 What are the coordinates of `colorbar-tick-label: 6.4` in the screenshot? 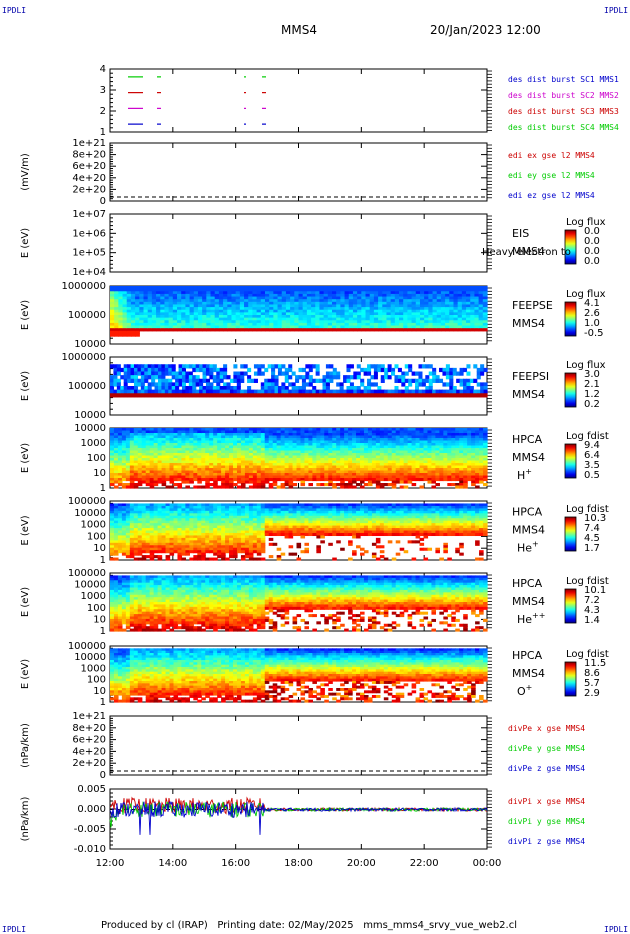 It's located at (592, 455).